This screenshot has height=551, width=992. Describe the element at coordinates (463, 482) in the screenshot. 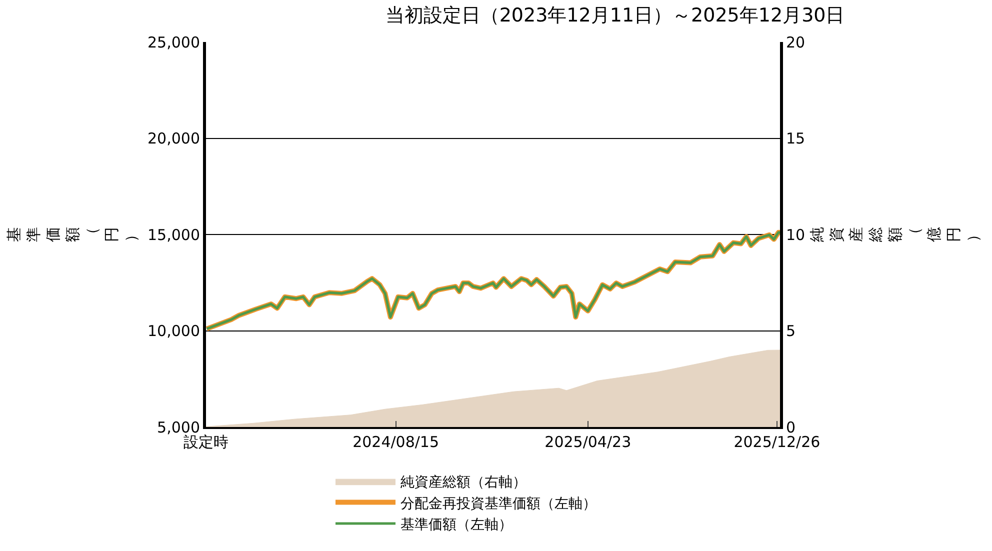

I see `legend-label: 純資産総額（右軸）` at that location.